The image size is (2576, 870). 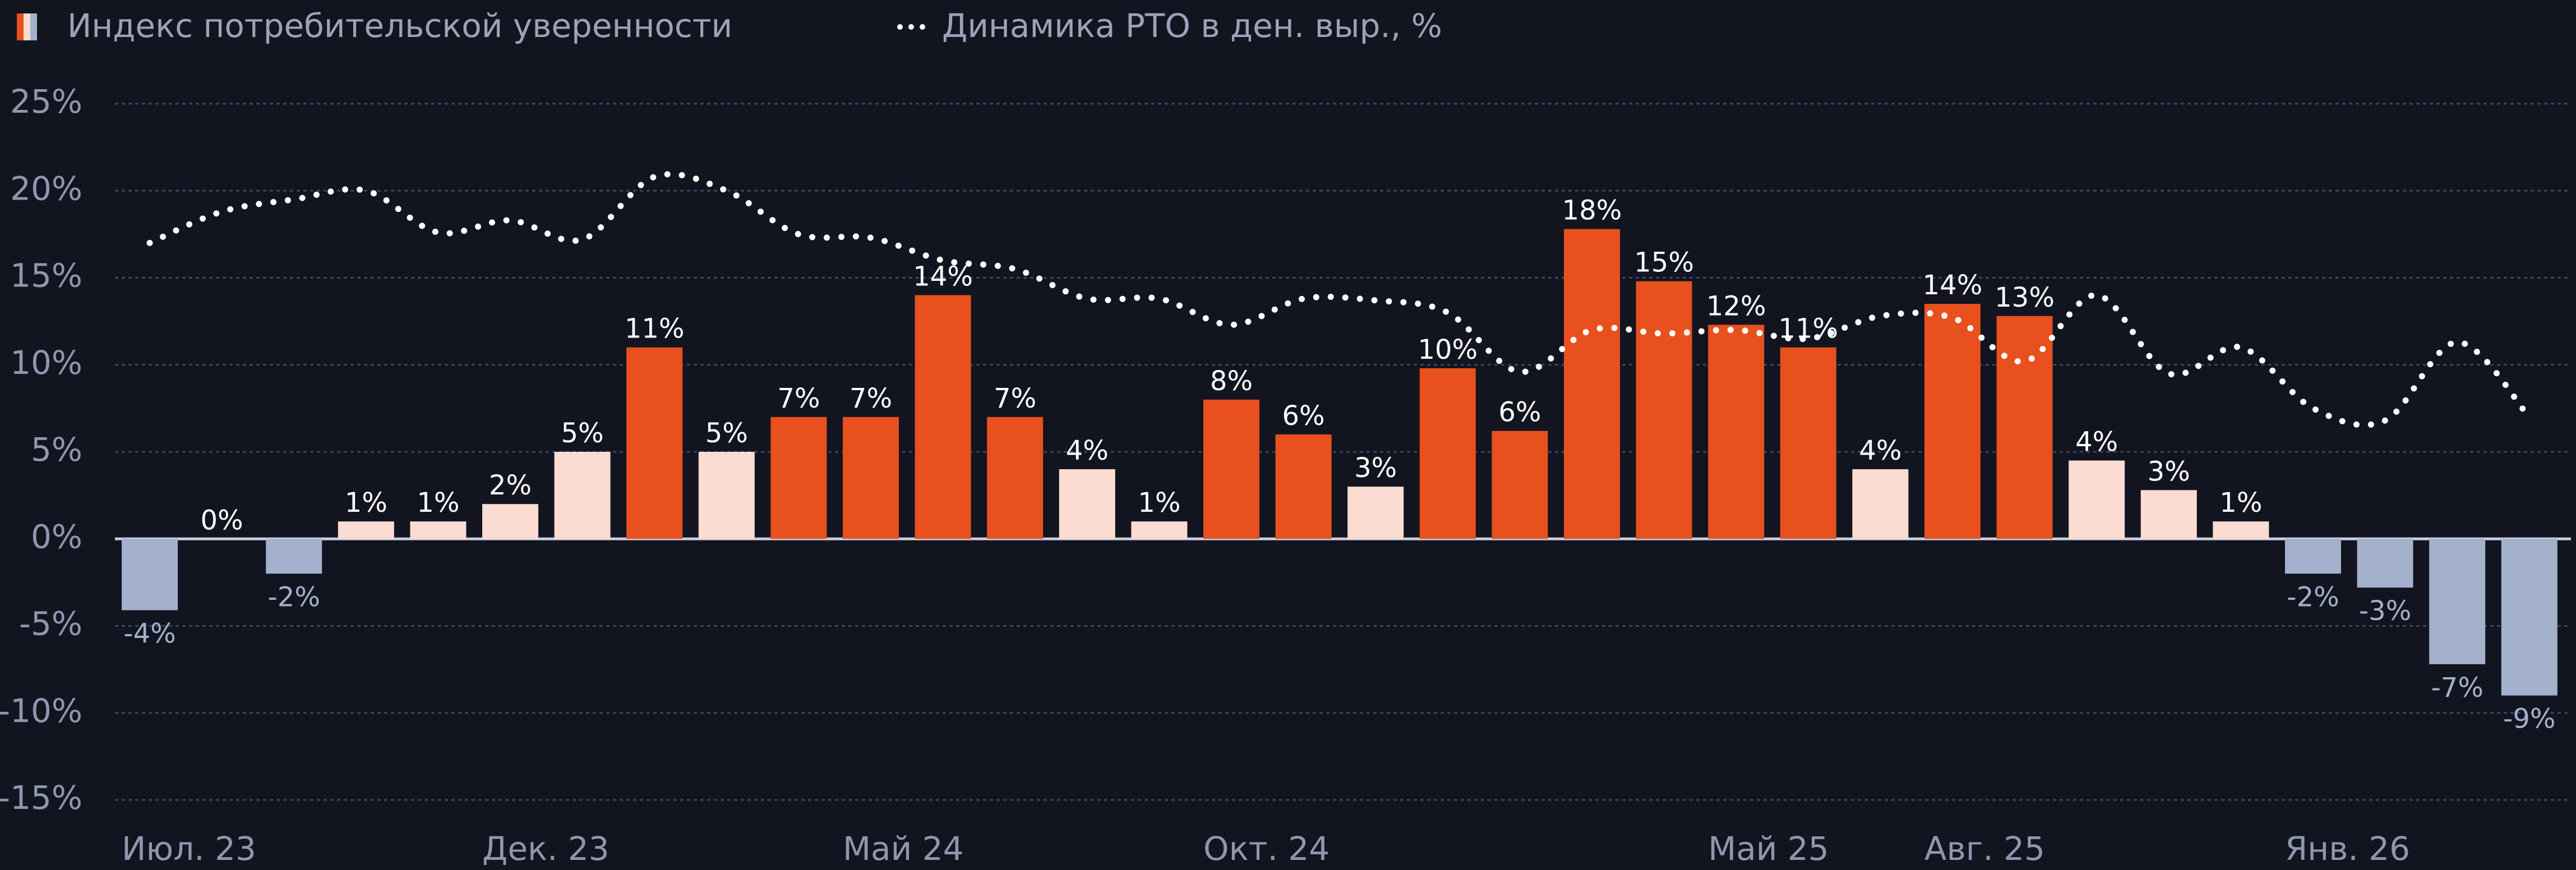 I want to click on x-tick-label: Июл. 23, so click(x=189, y=849).